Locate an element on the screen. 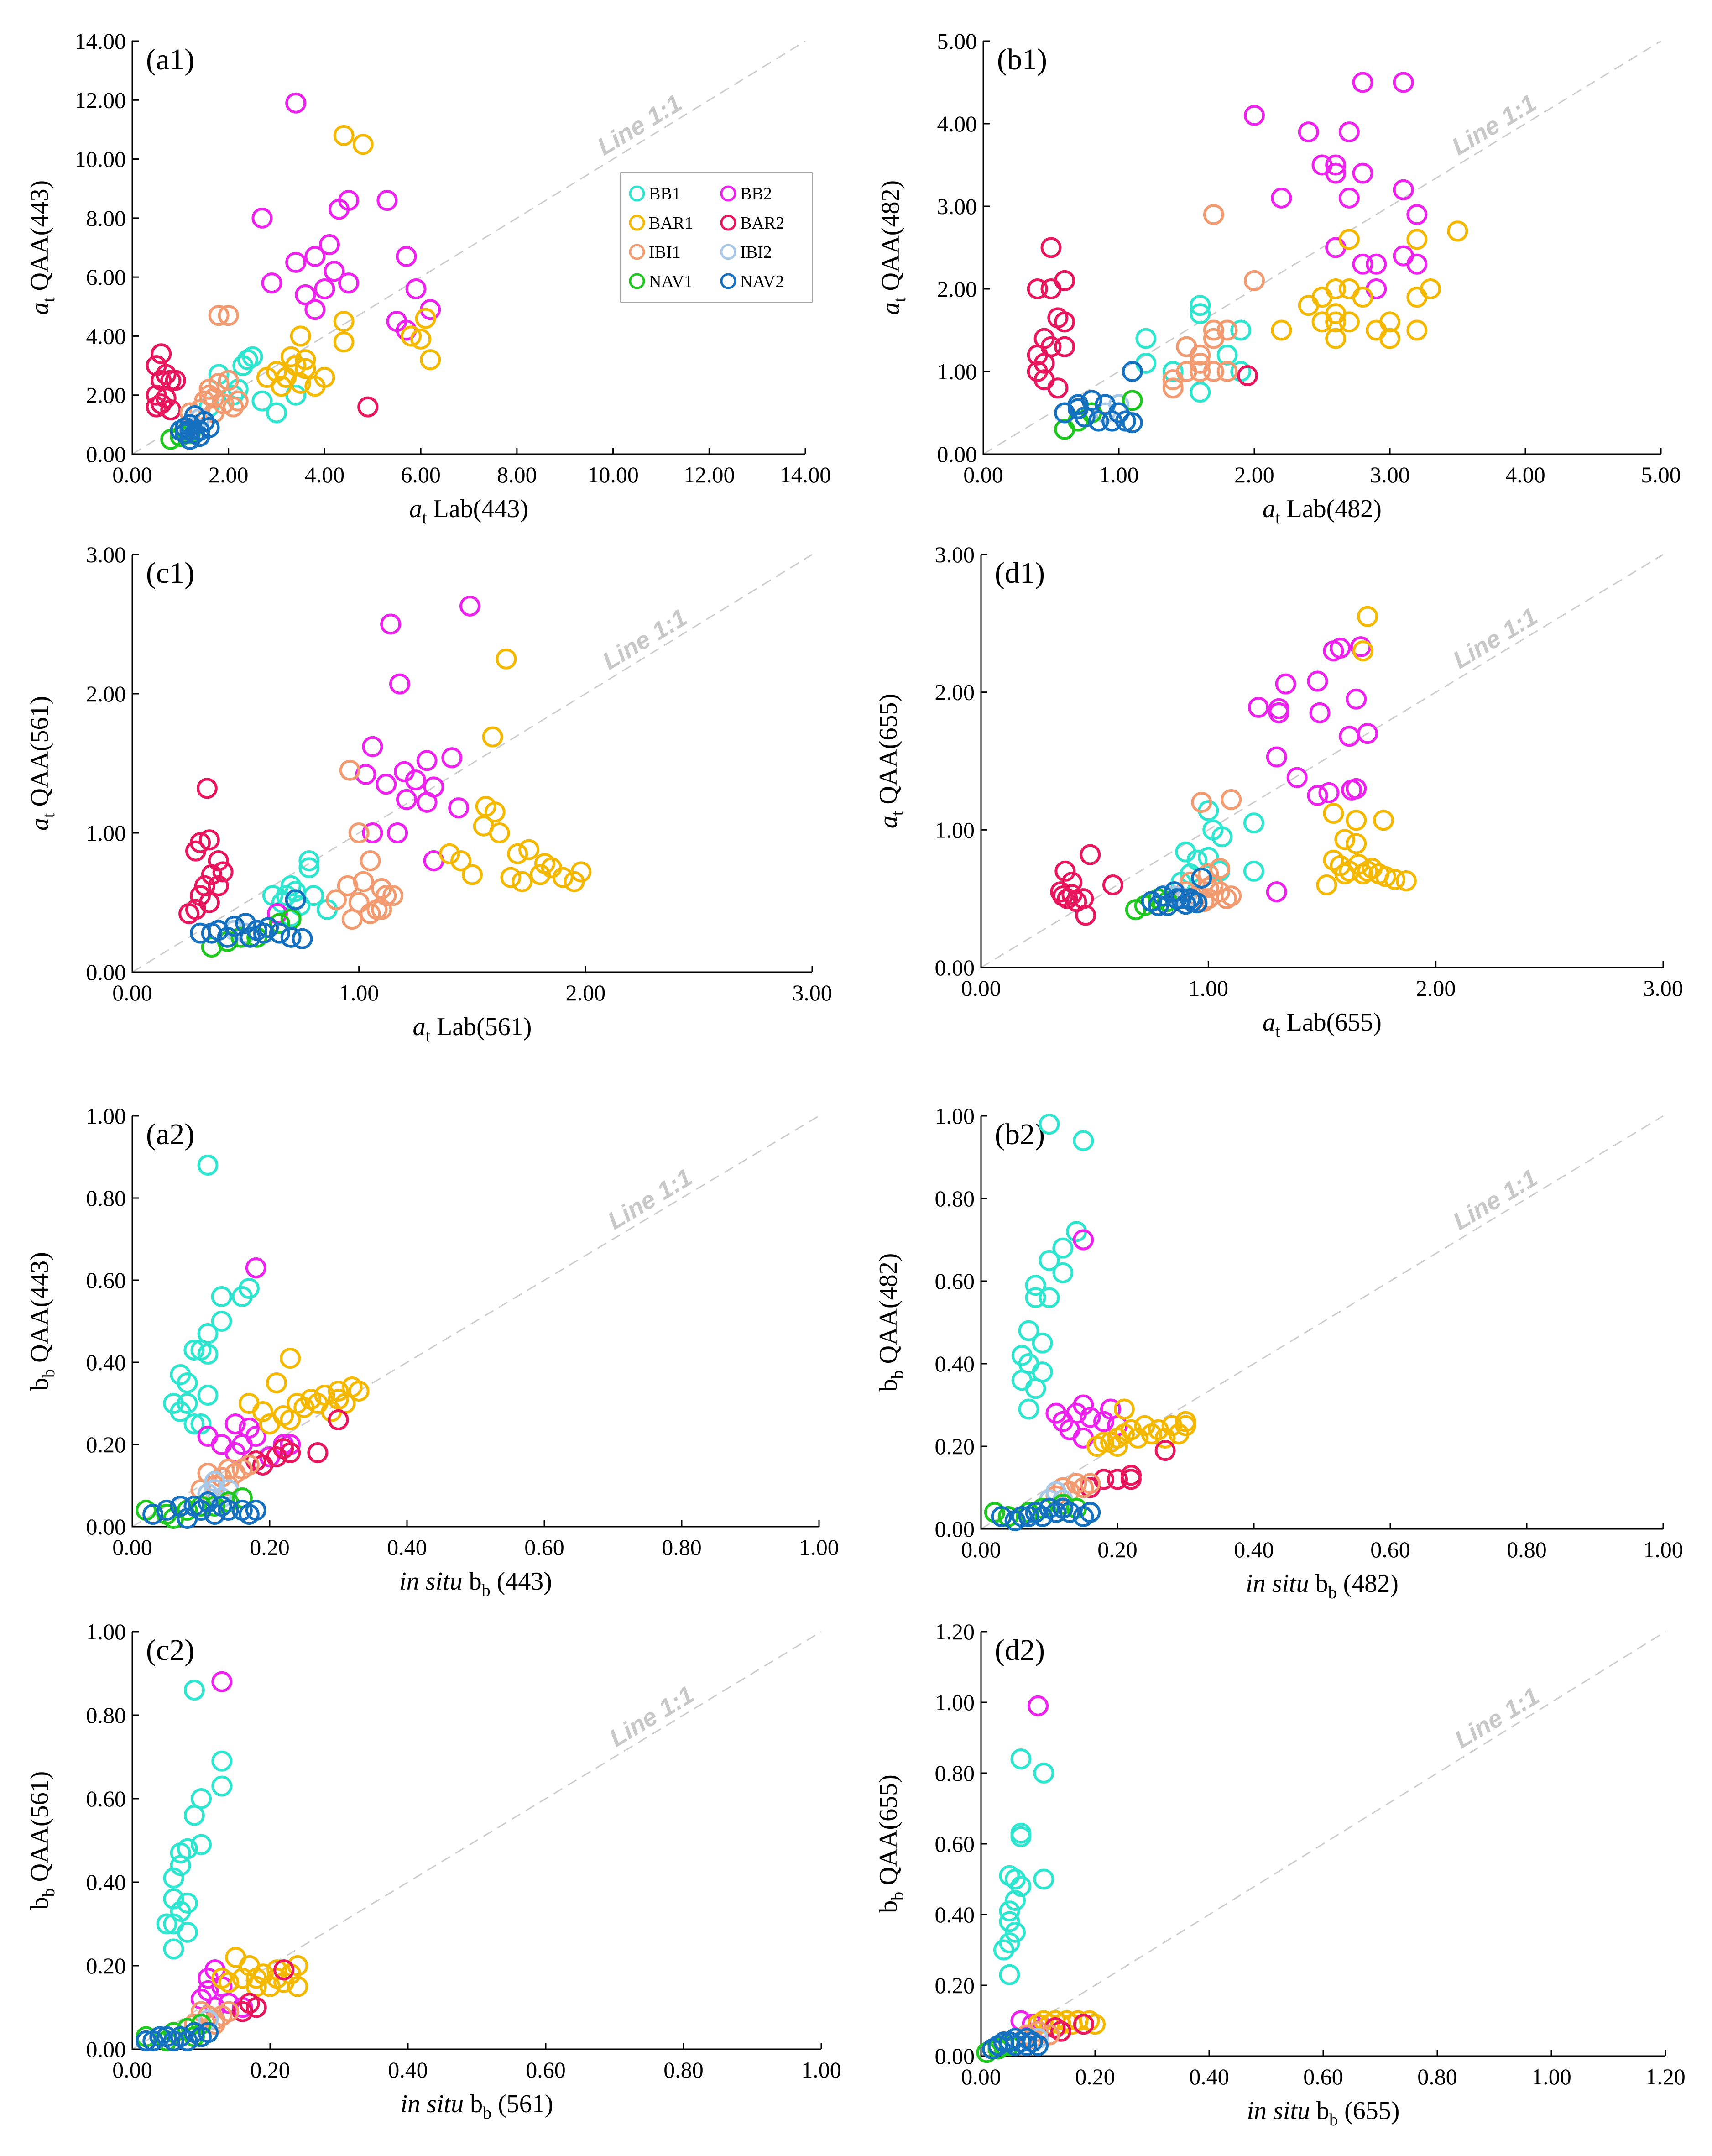 This screenshot has height=2156, width=1712. y-tick-label: 14.00 is located at coordinates (100, 41).